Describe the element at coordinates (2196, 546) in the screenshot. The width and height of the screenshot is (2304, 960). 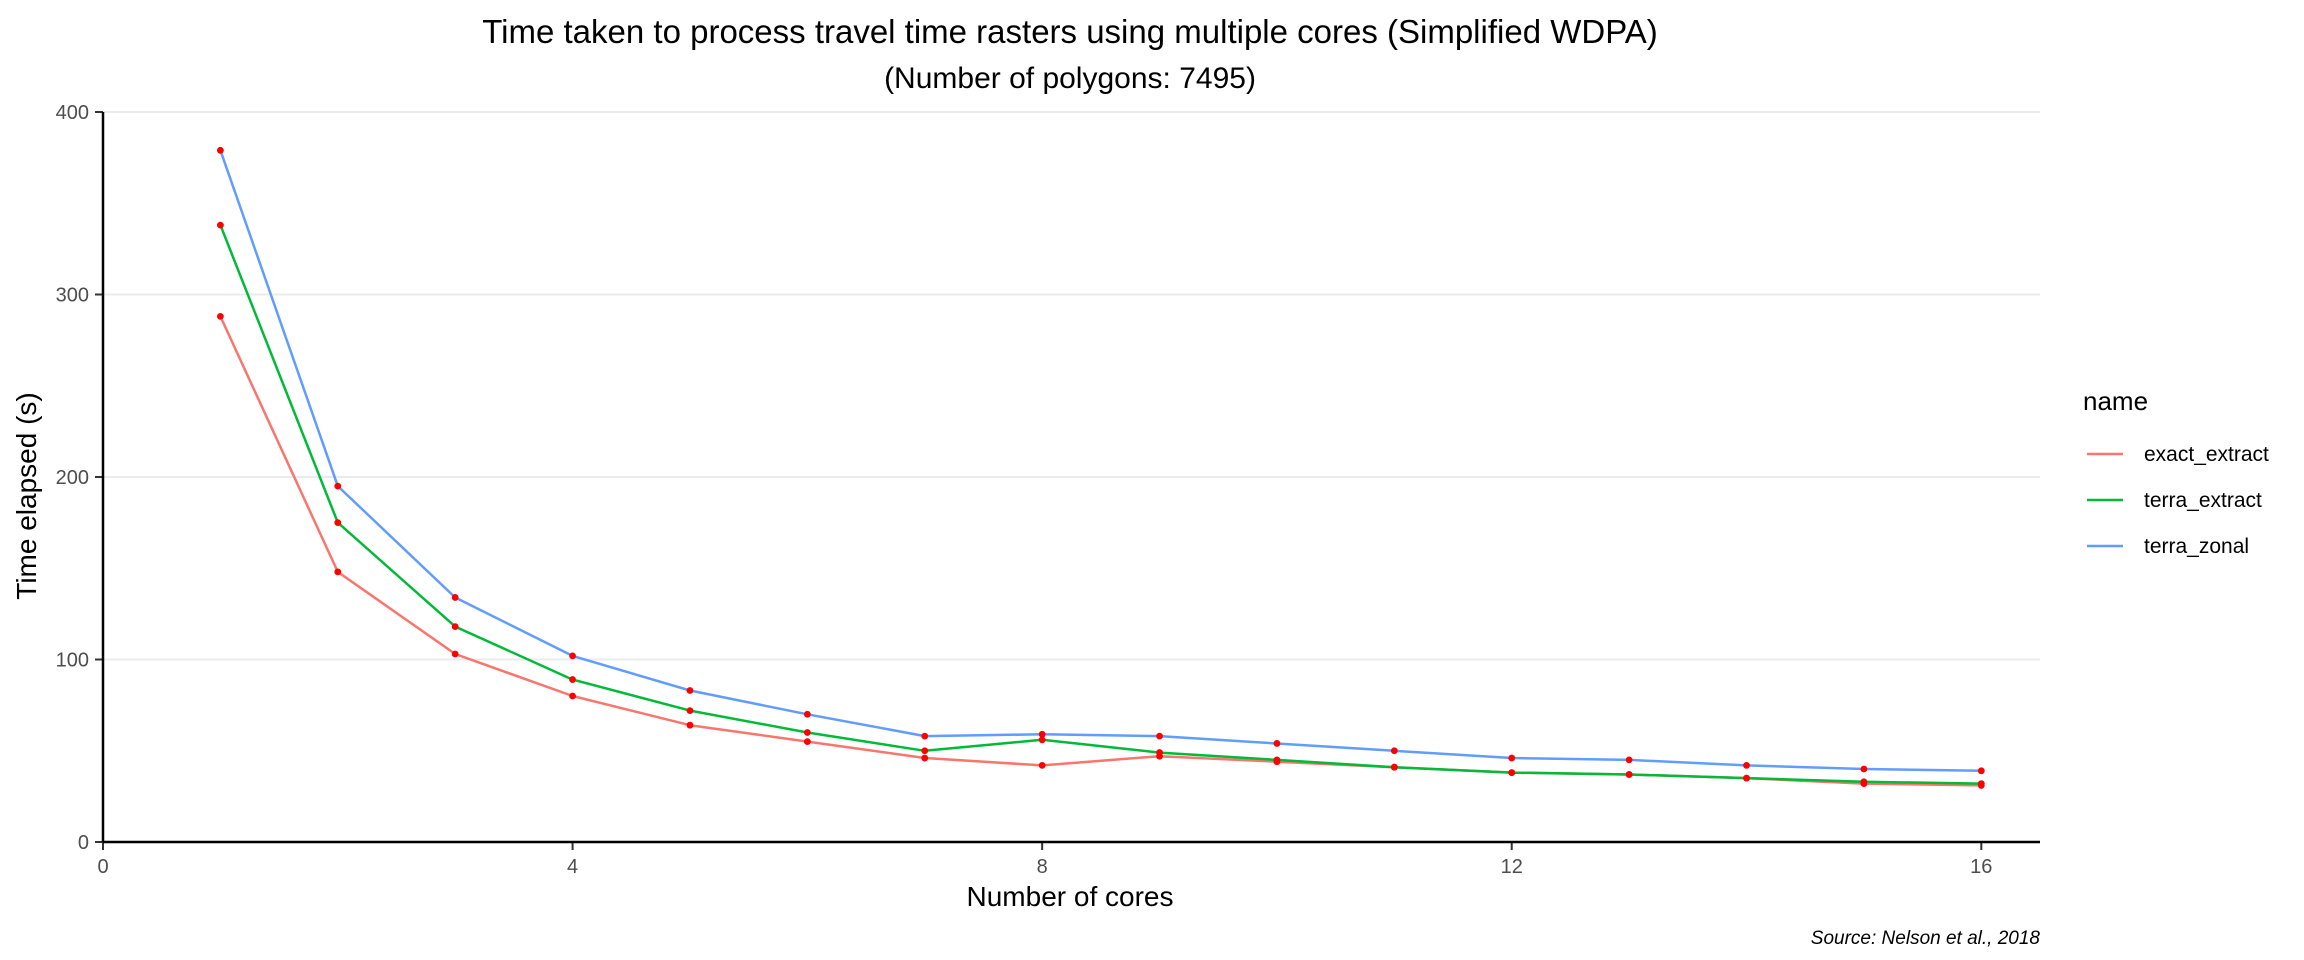
I see `legend-label-terra_zonal: terra_zonal` at that location.